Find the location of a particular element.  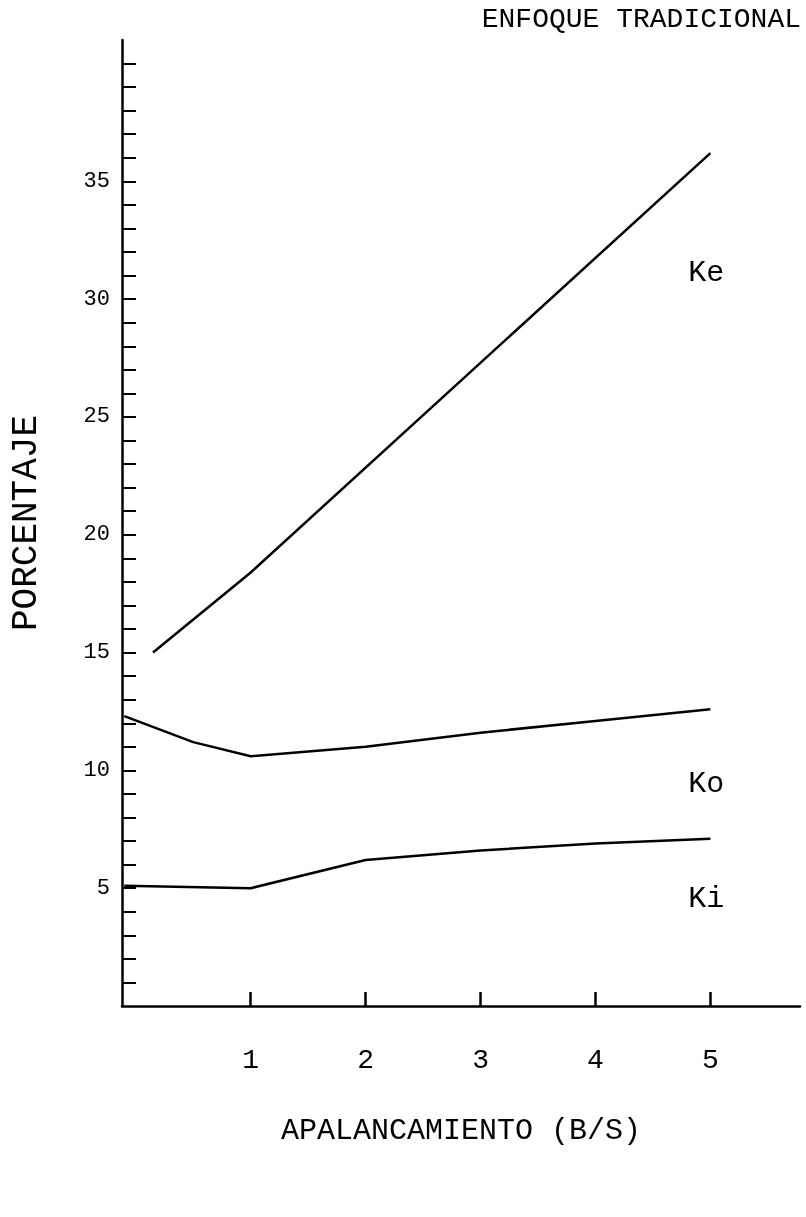

x-axis-title: APALANCAMIENTO (B/S) is located at coordinates (461, 1131).